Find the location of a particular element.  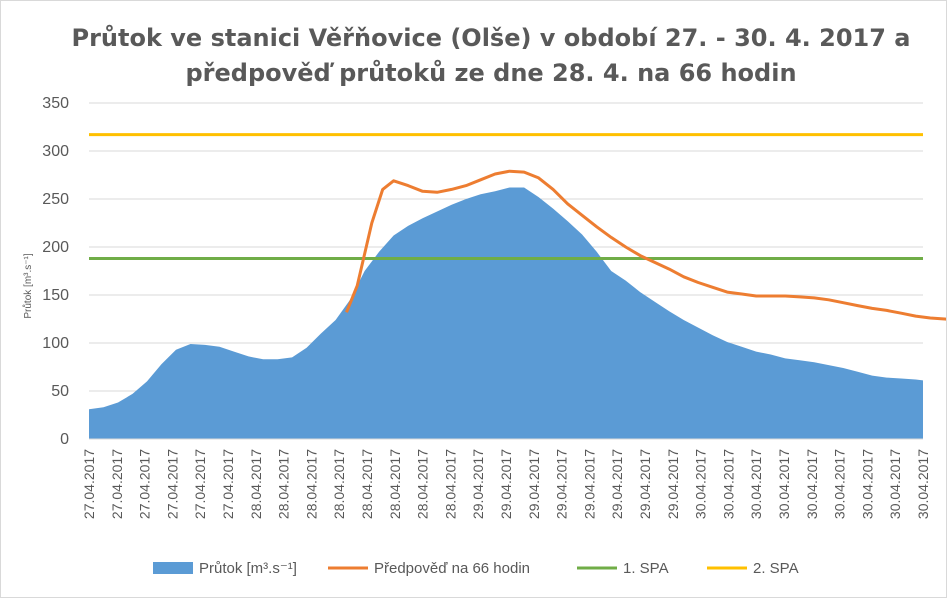

y-axis-title: Průtok [m³.s⁻¹] is located at coordinates (28, 286).